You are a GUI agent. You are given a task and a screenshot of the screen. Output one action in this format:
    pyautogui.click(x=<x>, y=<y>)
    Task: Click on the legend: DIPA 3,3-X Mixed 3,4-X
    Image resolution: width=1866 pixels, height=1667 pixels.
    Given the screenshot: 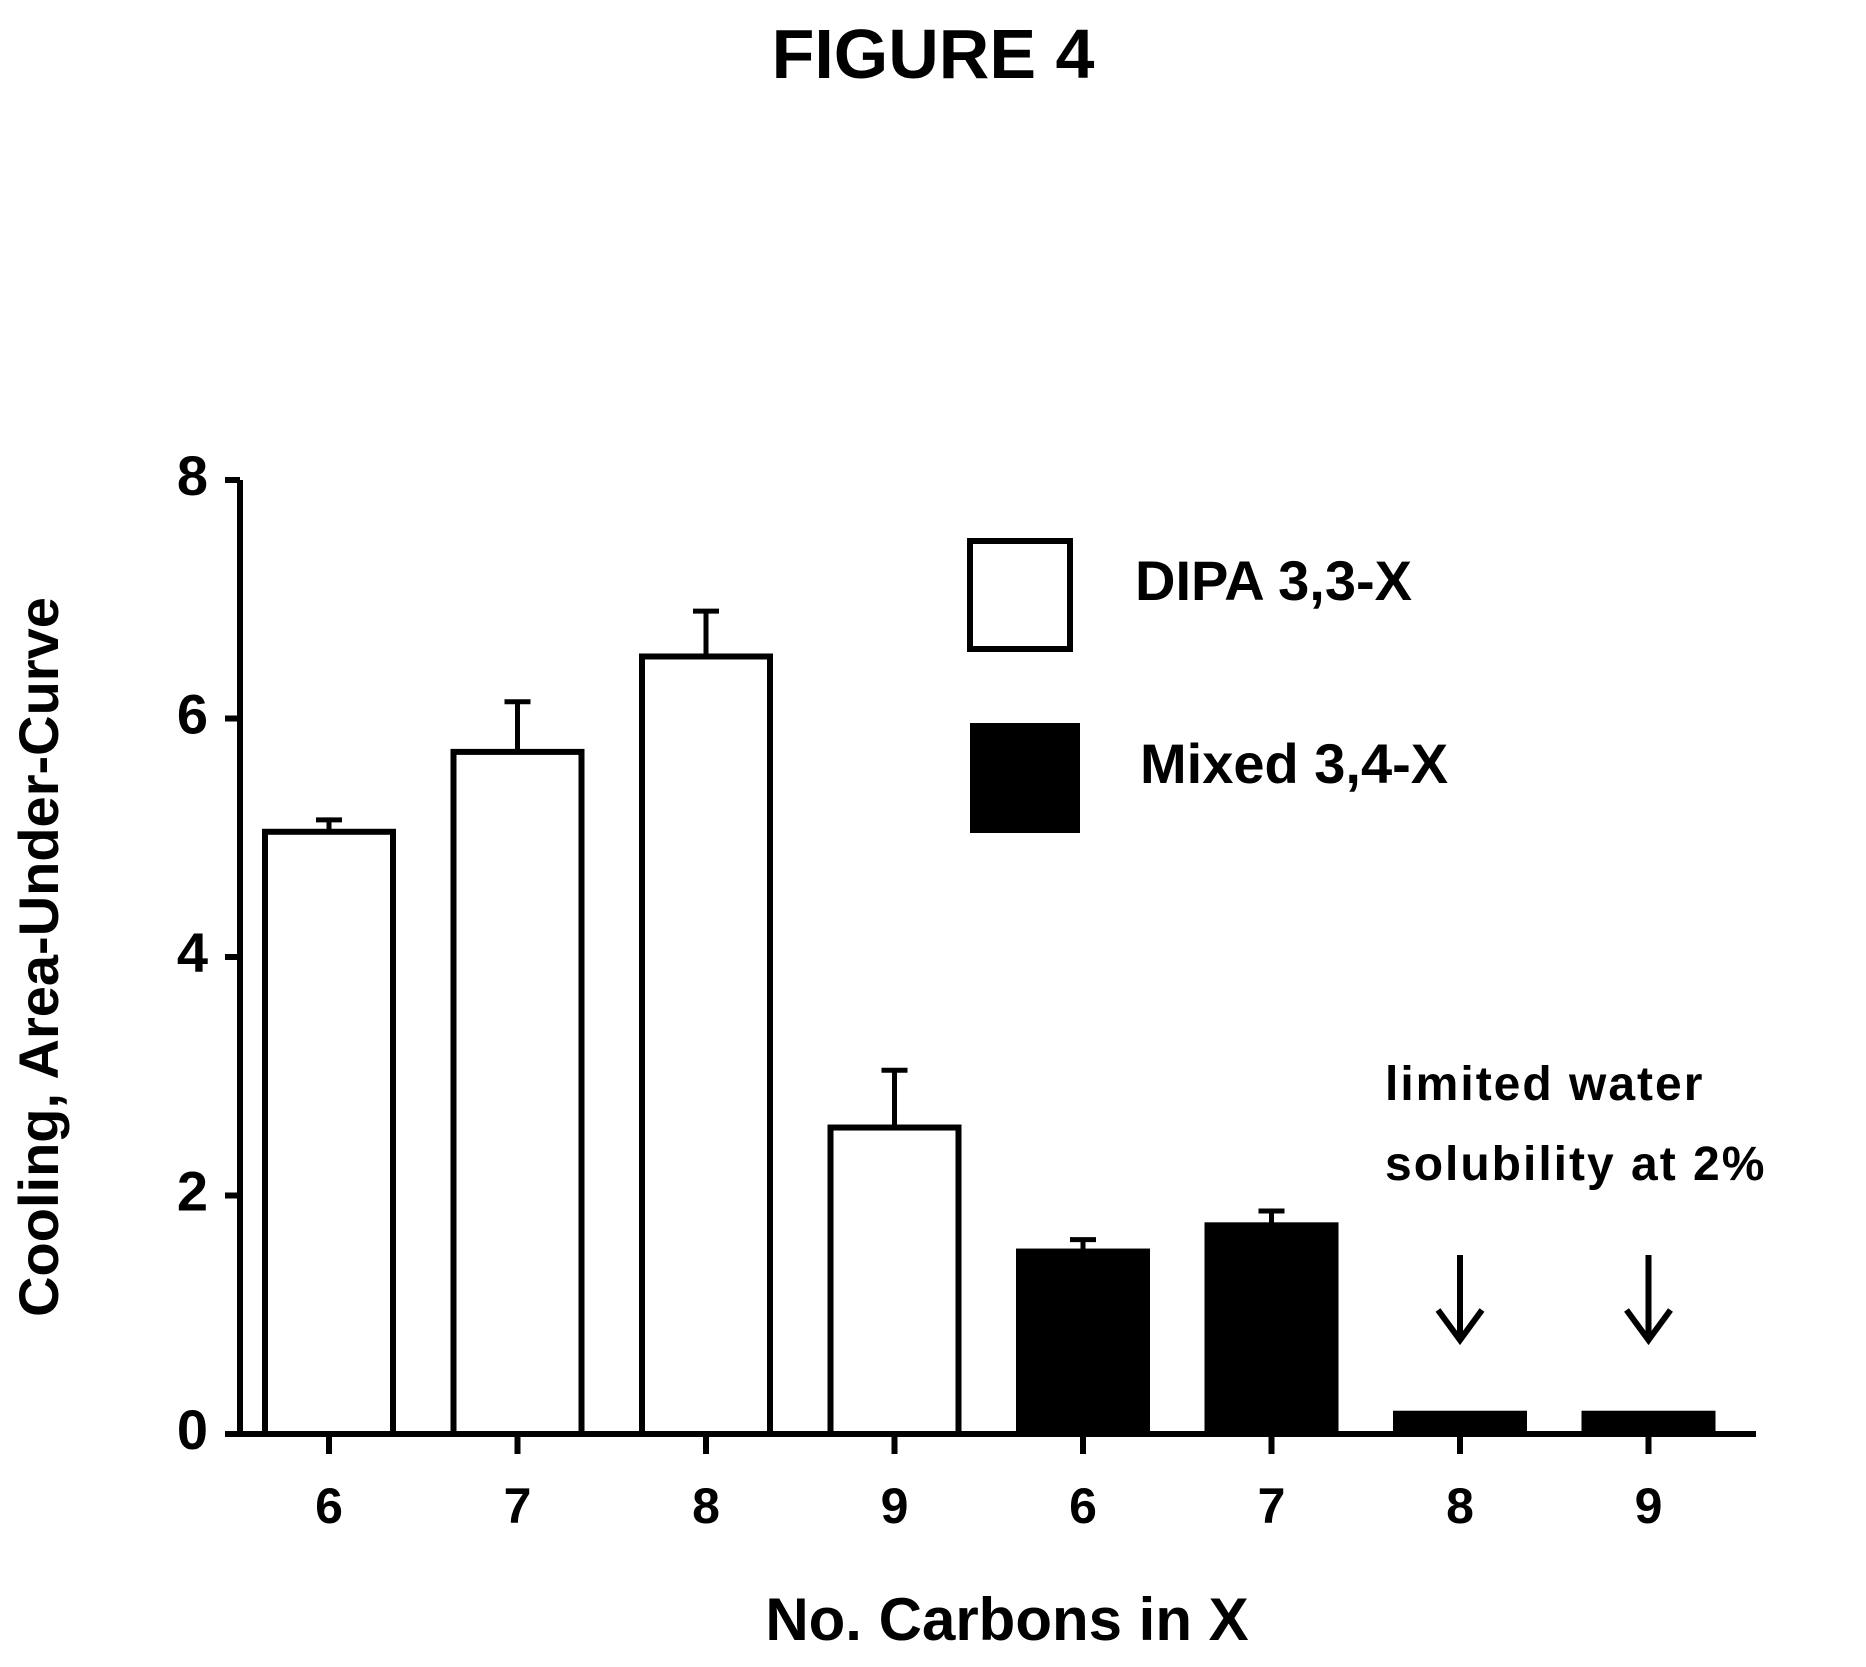 What is the action you would take?
    pyautogui.click(x=1207, y=685)
    